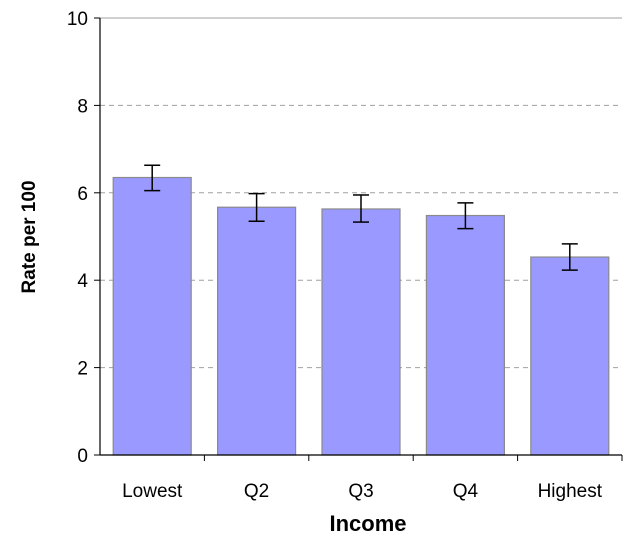 Image resolution: width=630 pixels, height=538 pixels. I want to click on y-tick-labels: 0 2 4 6 8 10, so click(78, 238).